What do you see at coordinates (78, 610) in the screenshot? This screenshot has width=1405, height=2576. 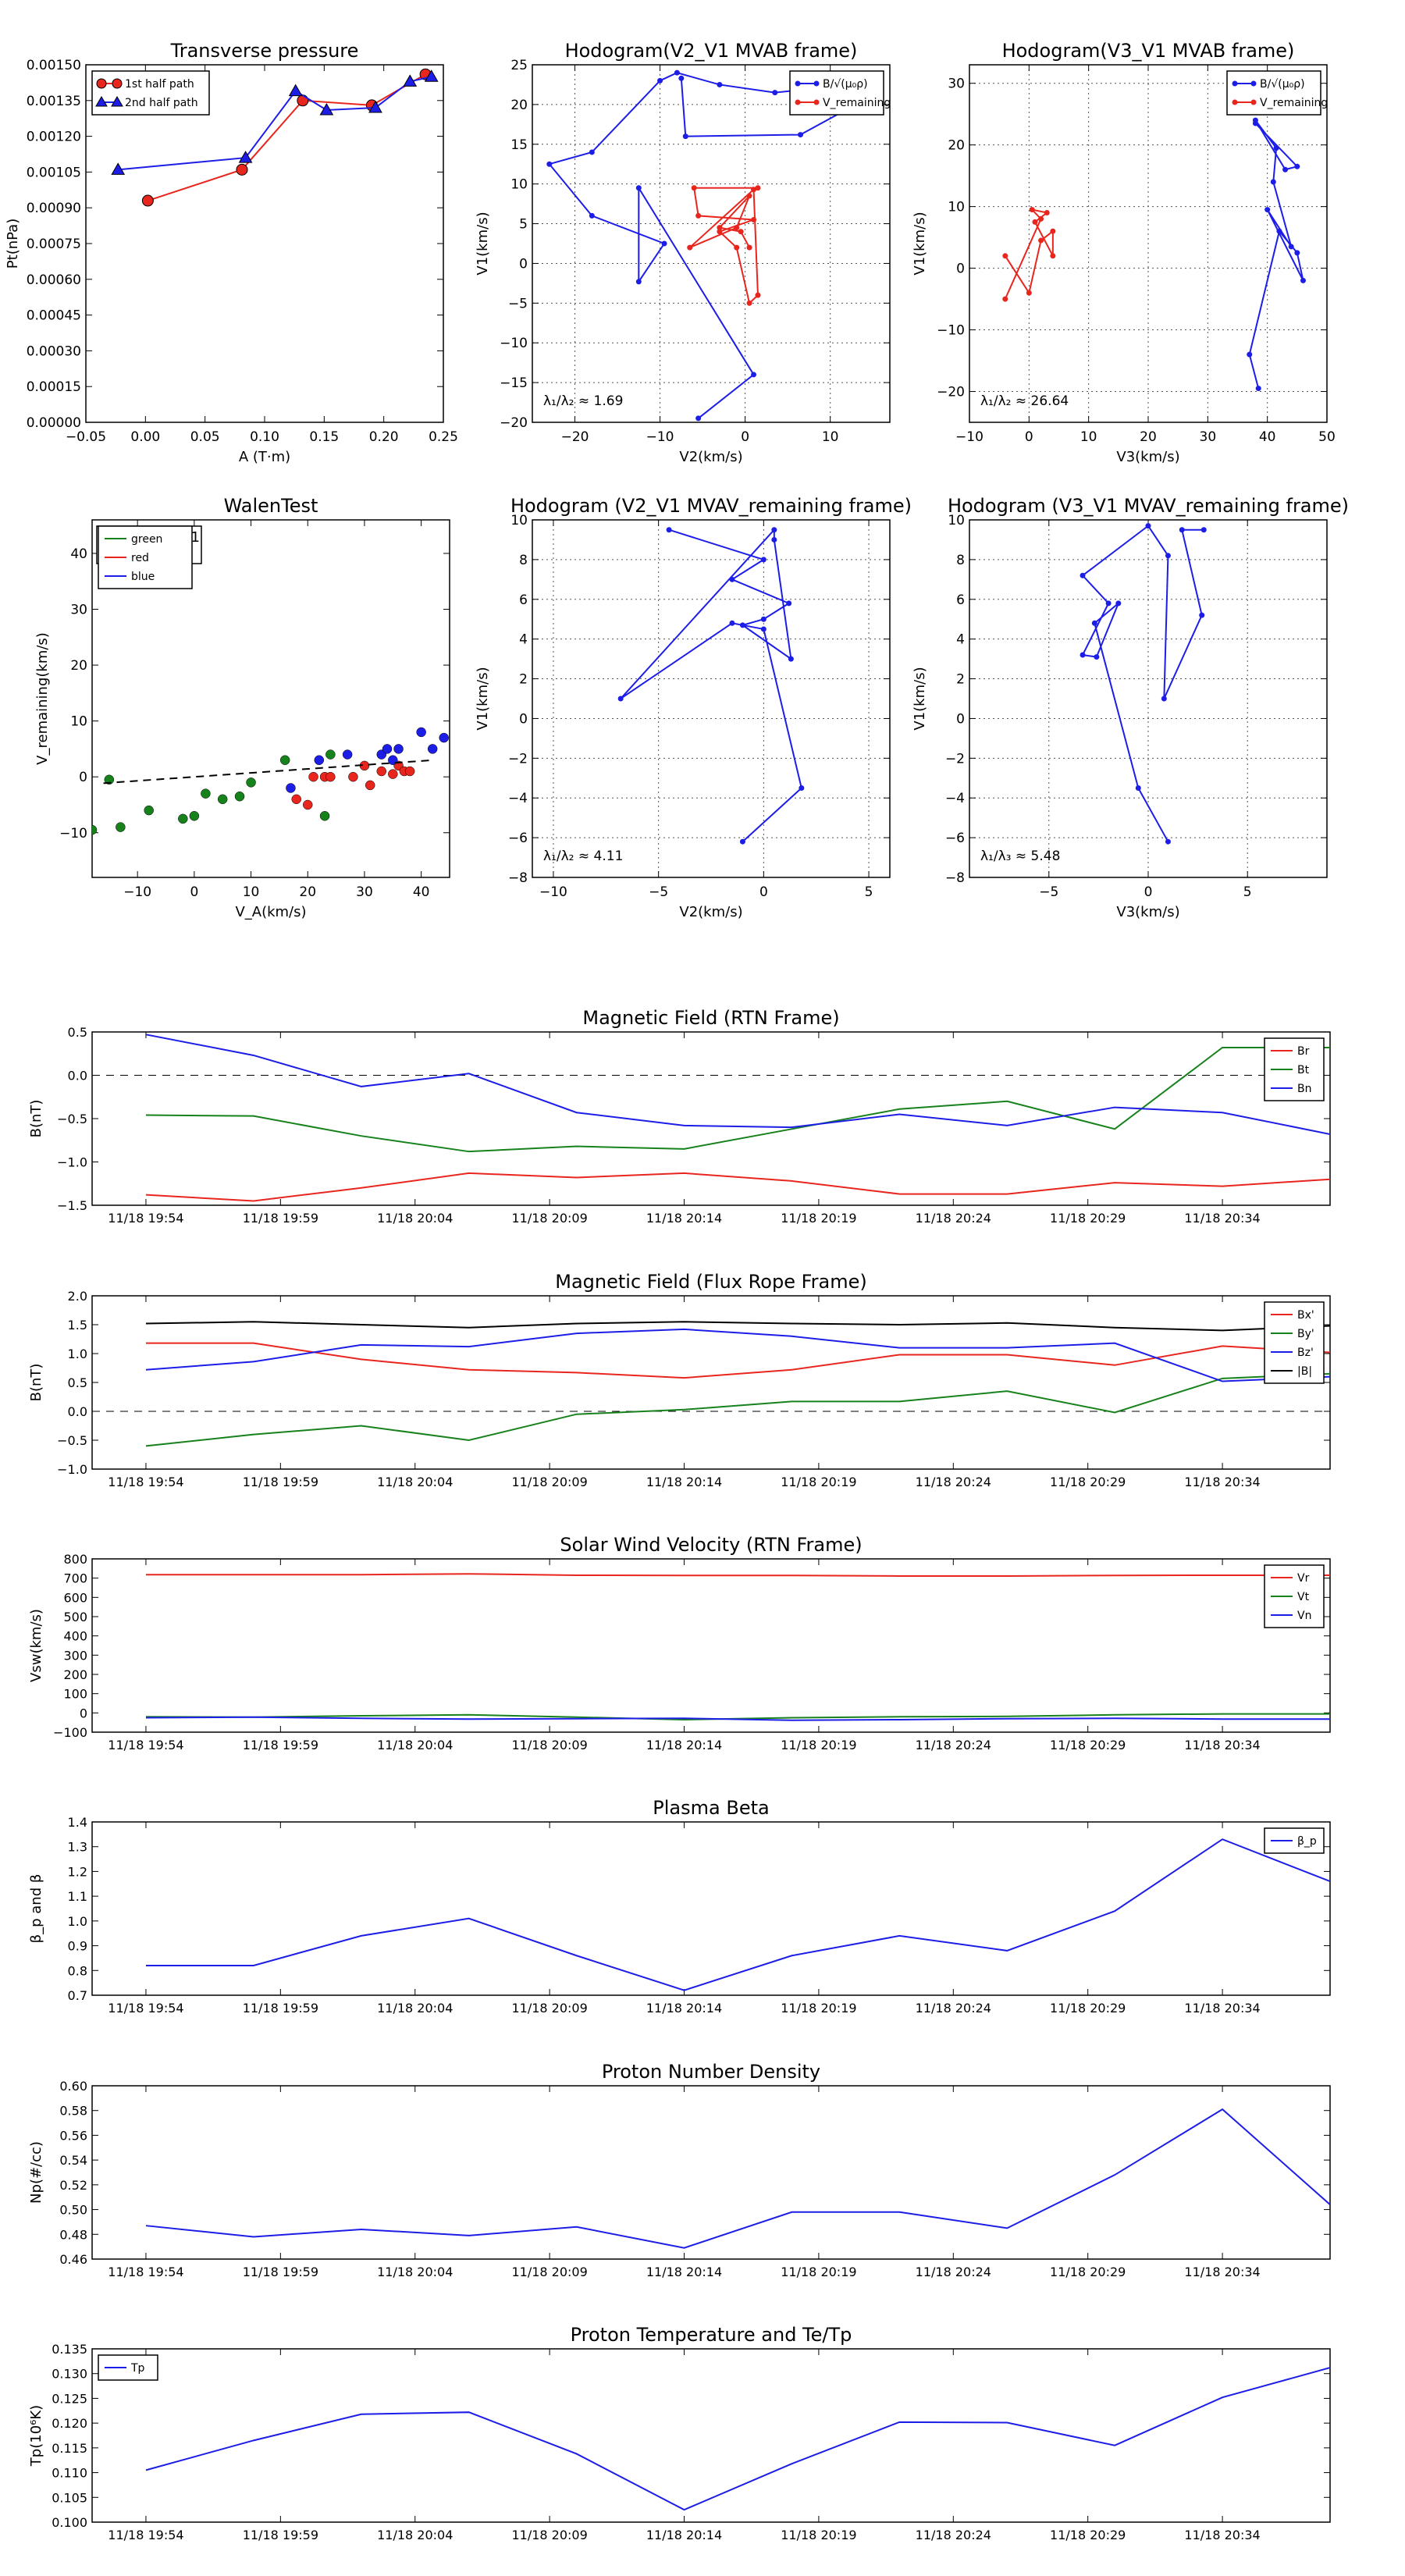 I see `walen_test-ytick-label: 30` at bounding box center [78, 610].